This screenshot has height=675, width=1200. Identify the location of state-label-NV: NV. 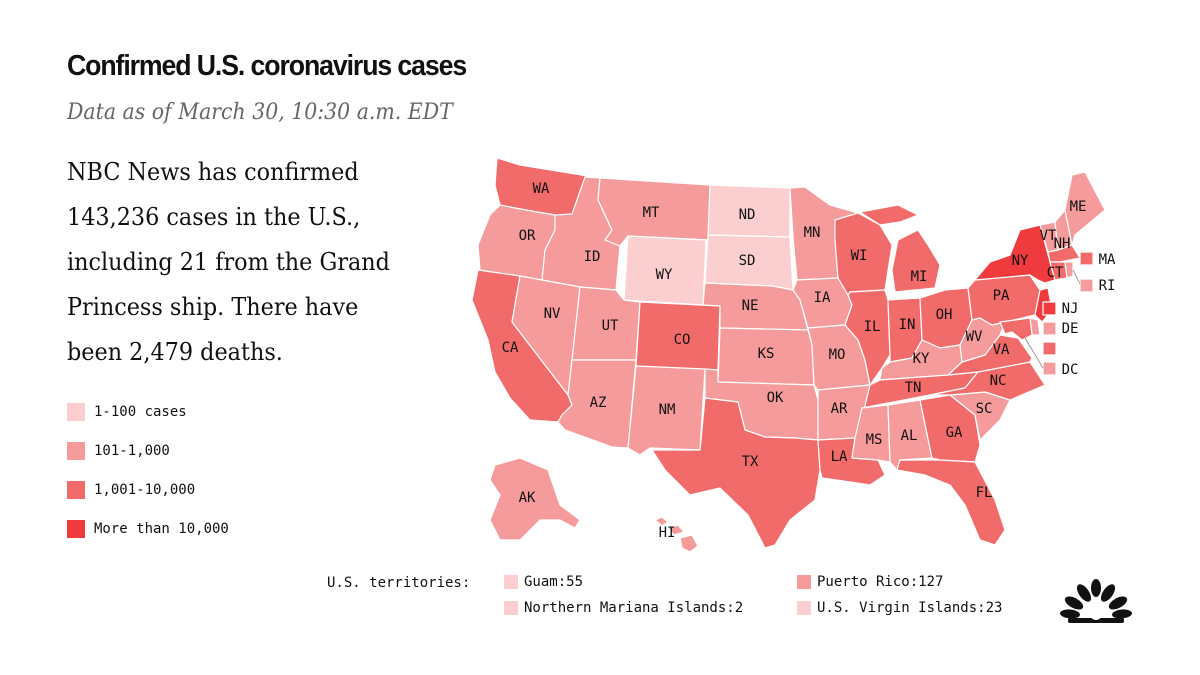
(552, 314).